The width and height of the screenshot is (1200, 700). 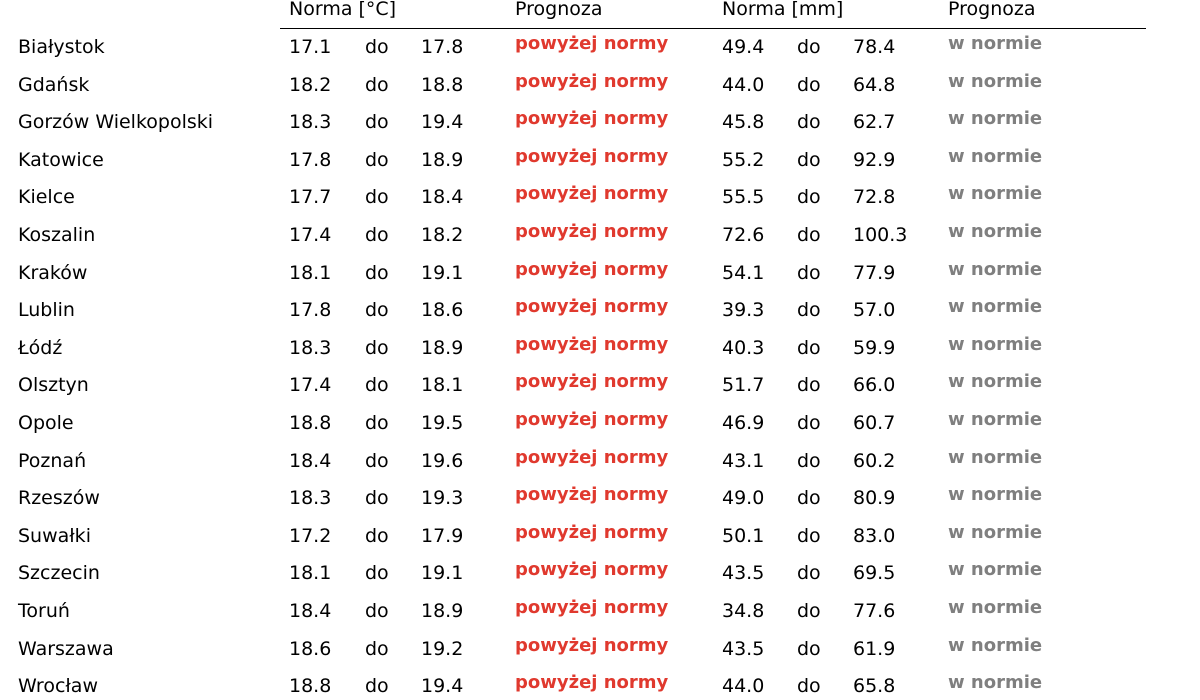 What do you see at coordinates (874, 498) in the screenshot?
I see `precip-high: 80.9` at bounding box center [874, 498].